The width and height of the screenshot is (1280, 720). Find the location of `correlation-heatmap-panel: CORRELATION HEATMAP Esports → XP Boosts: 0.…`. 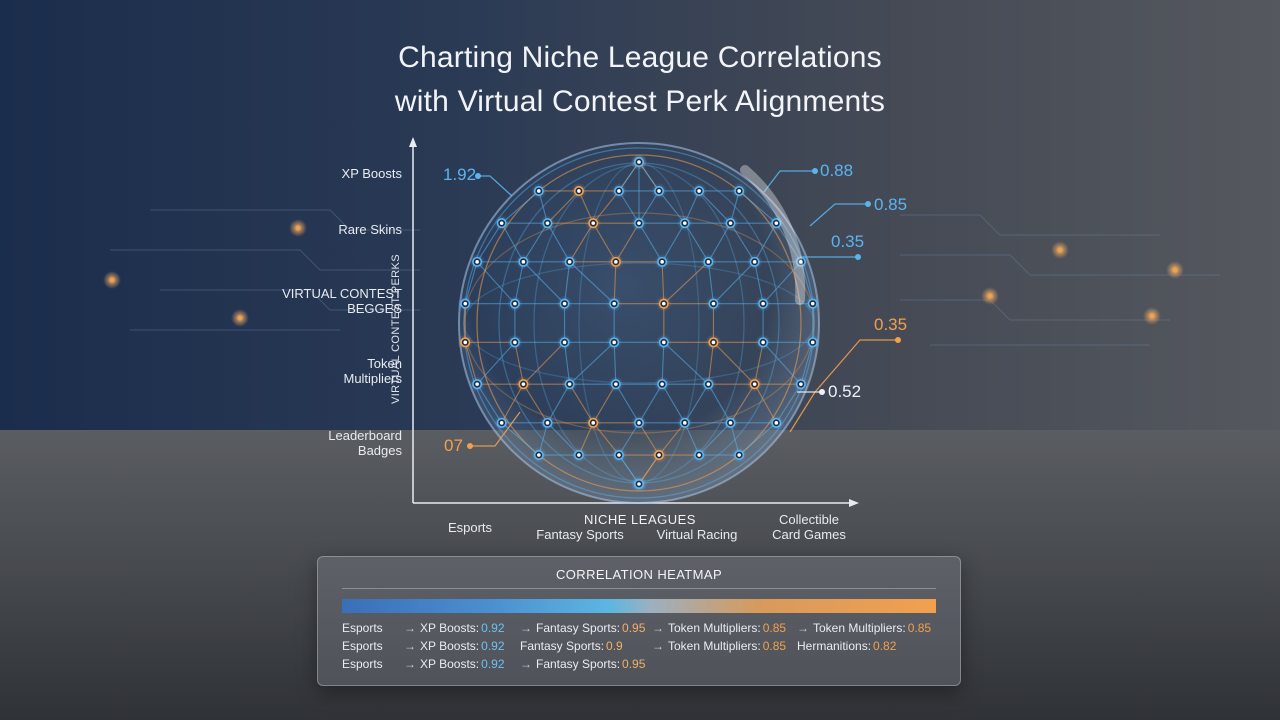

correlation-heatmap-panel: CORRELATION HEATMAP Esports → XP Boosts: 0.… is located at coordinates (639, 621).